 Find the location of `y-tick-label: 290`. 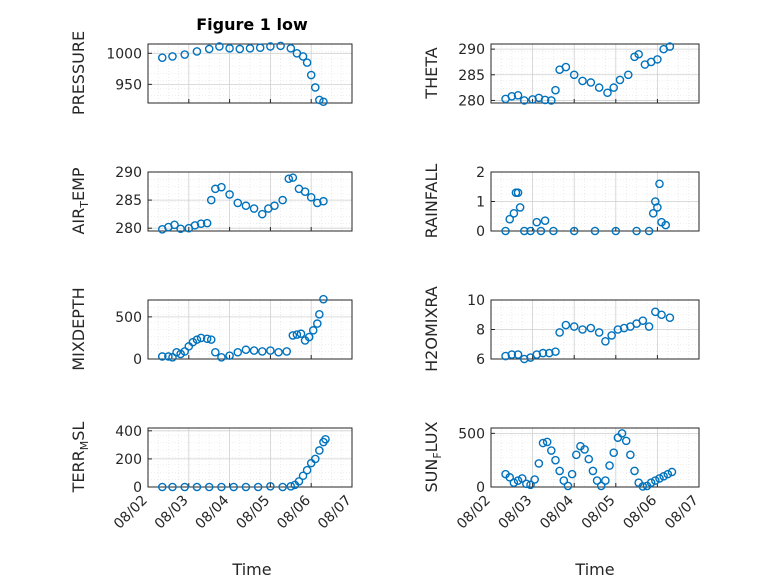

y-tick-label: 290 is located at coordinates (471, 50).